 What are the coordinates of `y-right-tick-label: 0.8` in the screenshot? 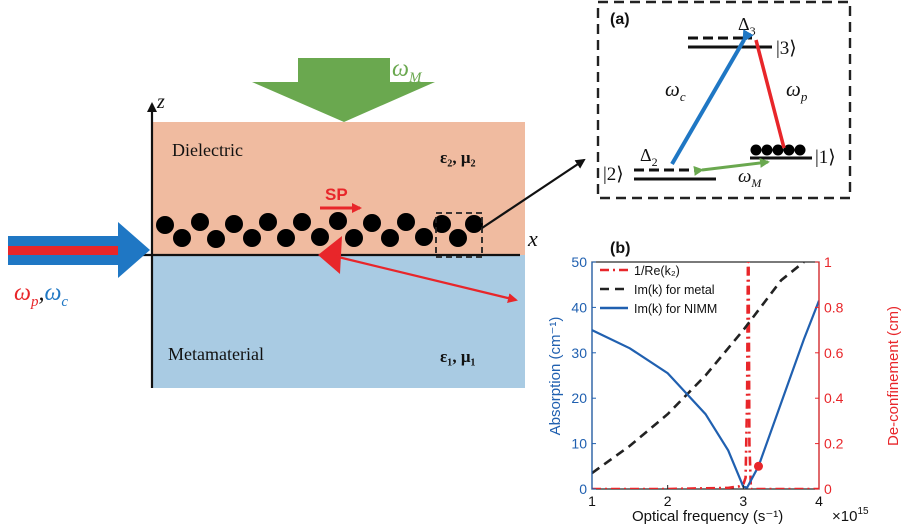 It's located at (834, 307).